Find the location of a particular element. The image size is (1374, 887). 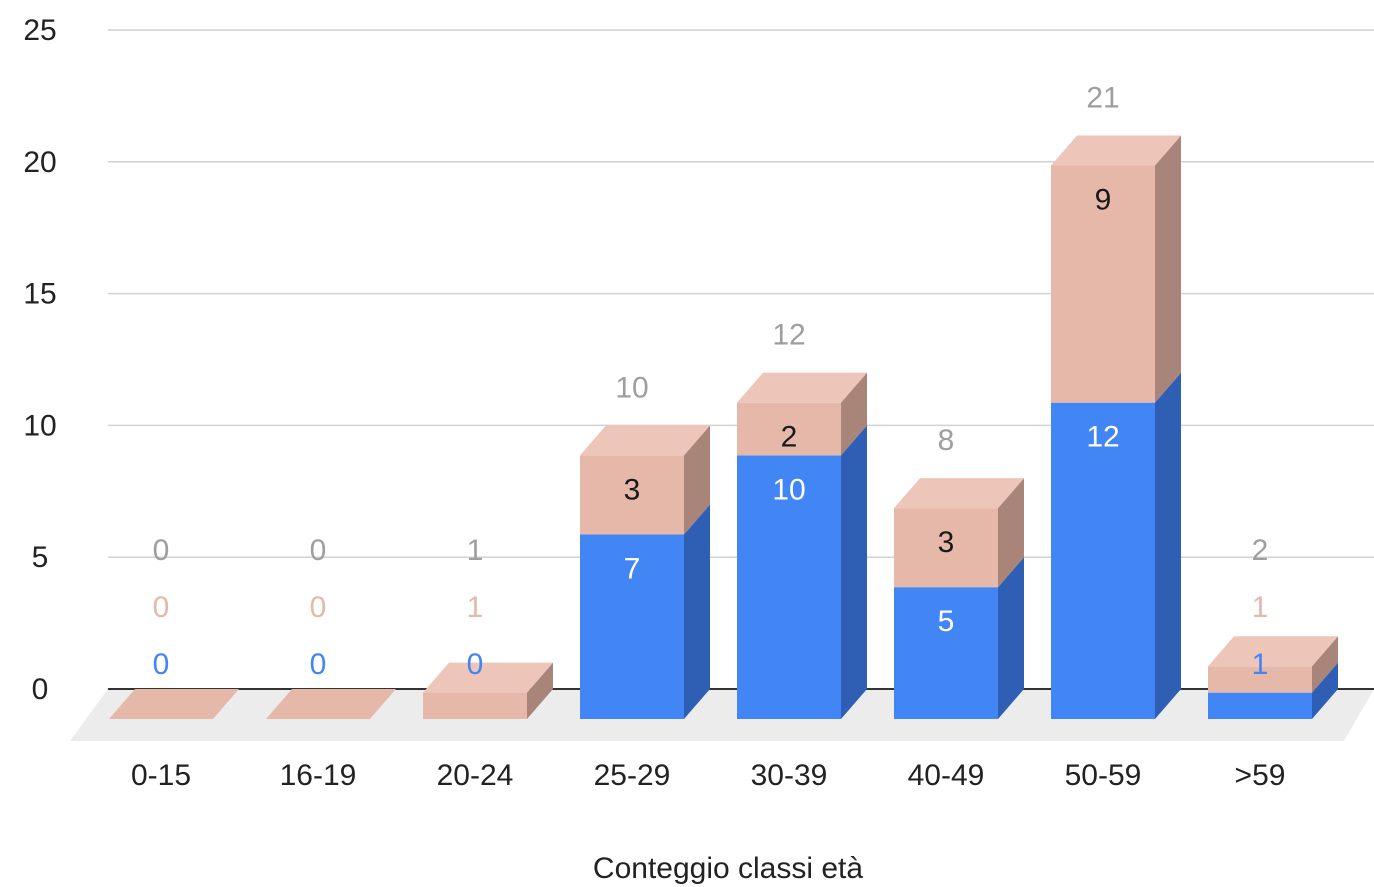

x-tick-label: >59 is located at coordinates (1260, 775).